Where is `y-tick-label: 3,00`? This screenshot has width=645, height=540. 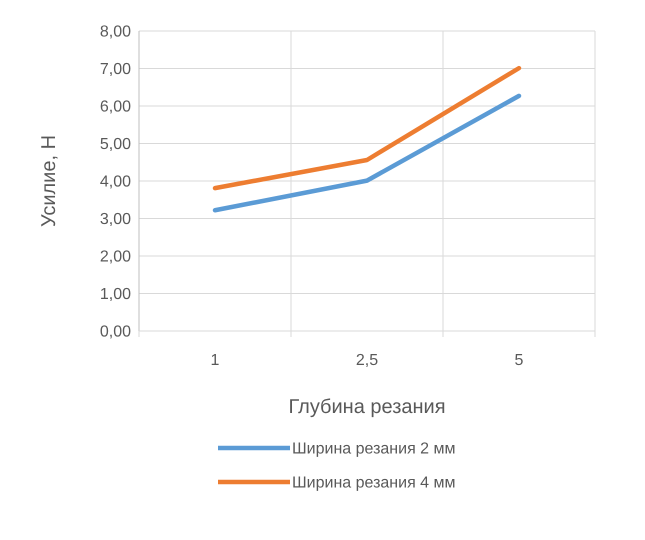 y-tick-label: 3,00 is located at coordinates (116, 219).